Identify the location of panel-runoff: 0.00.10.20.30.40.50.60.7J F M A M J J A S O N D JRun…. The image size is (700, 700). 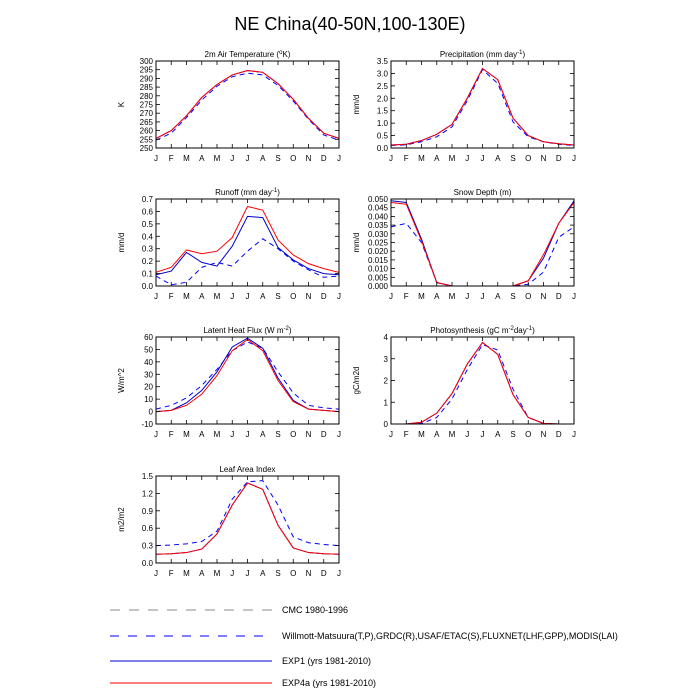
(229, 244).